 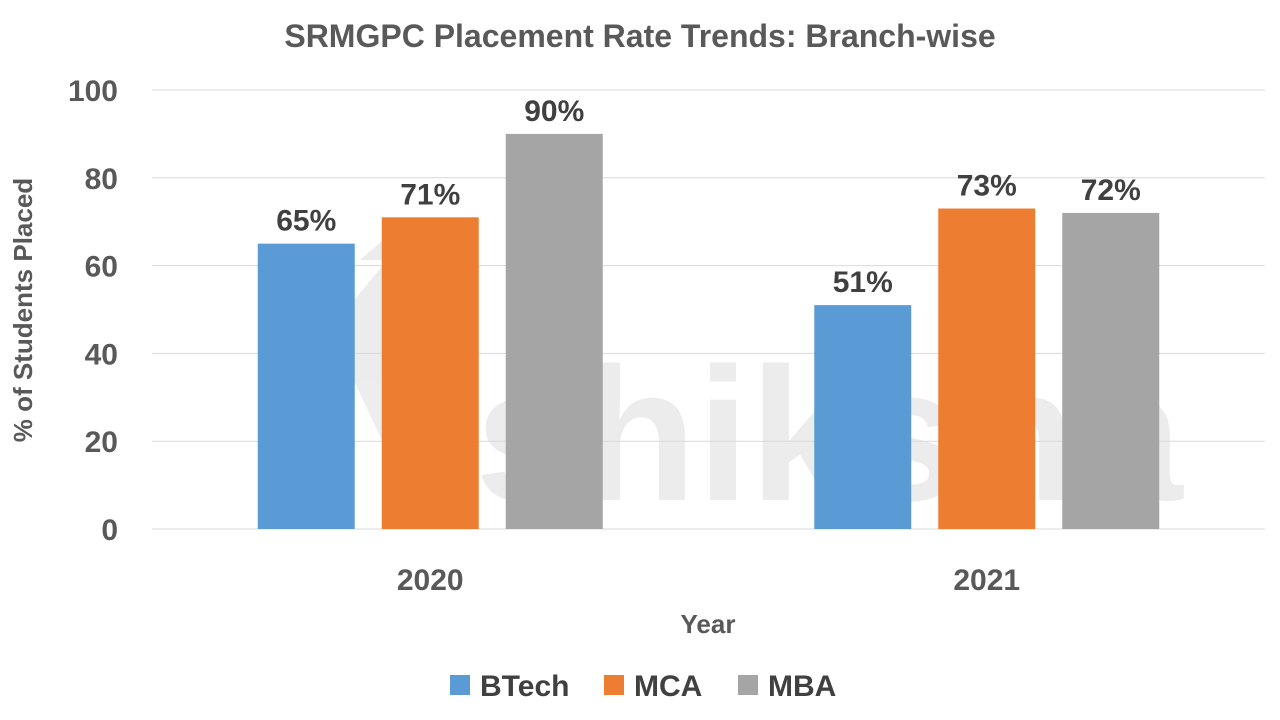 I want to click on x-axis-title: Year, so click(x=708, y=624).